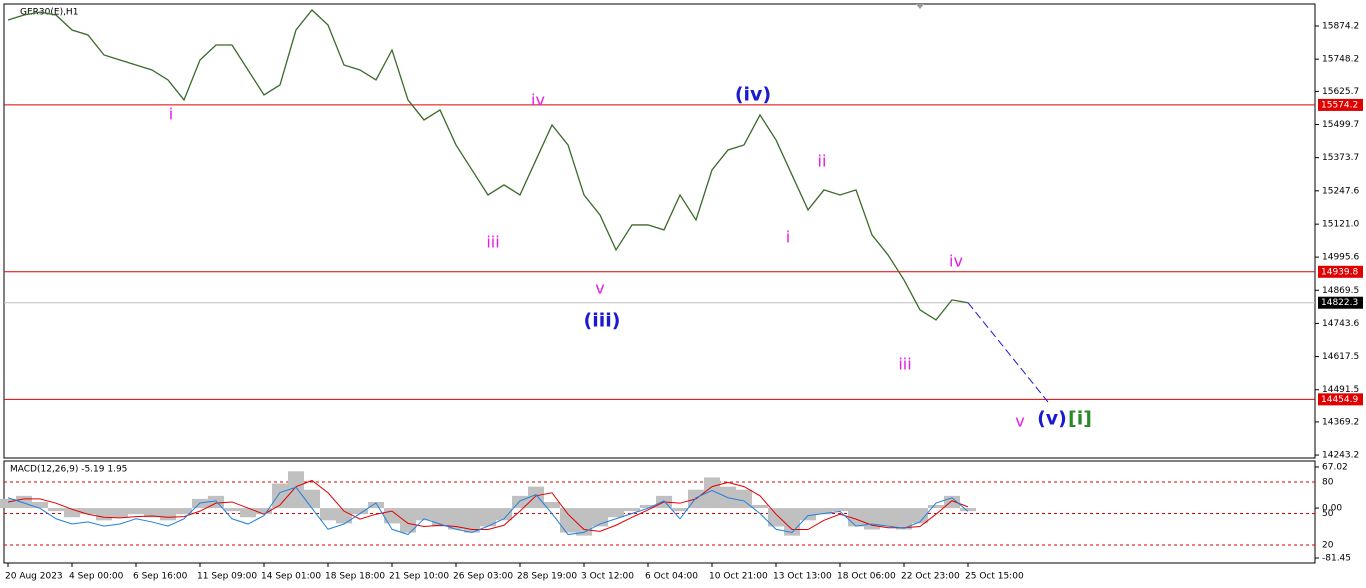  I want to click on x-tick-label: 6 Sep 16:00, so click(160, 577).